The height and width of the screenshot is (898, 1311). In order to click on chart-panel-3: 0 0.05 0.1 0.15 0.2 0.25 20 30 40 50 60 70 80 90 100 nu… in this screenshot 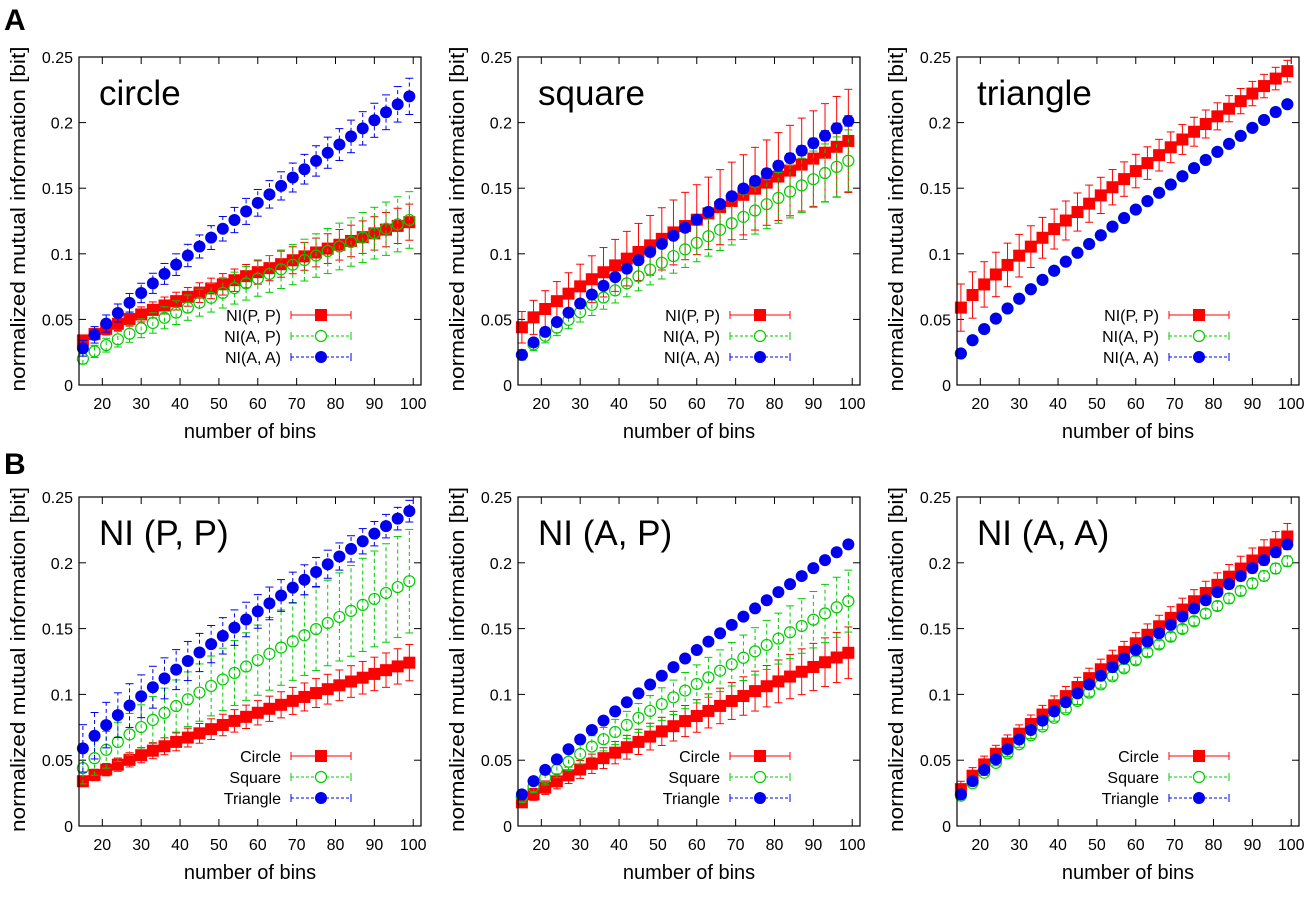, I will do `click(1095, 245)`.